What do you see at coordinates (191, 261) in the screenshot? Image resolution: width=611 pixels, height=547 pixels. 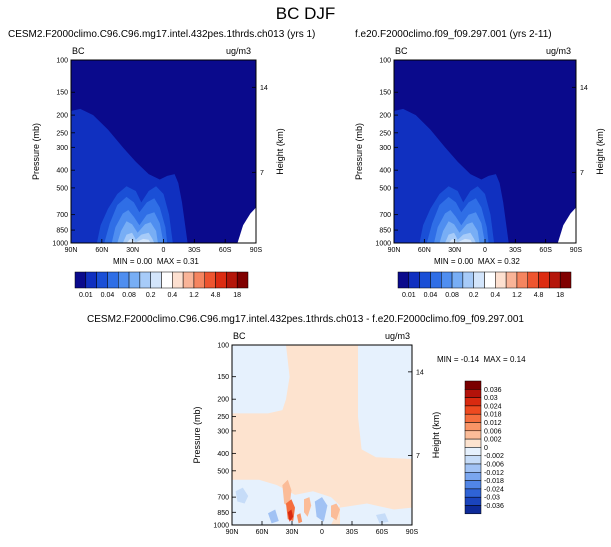 I see `max-value: 0.31` at bounding box center [191, 261].